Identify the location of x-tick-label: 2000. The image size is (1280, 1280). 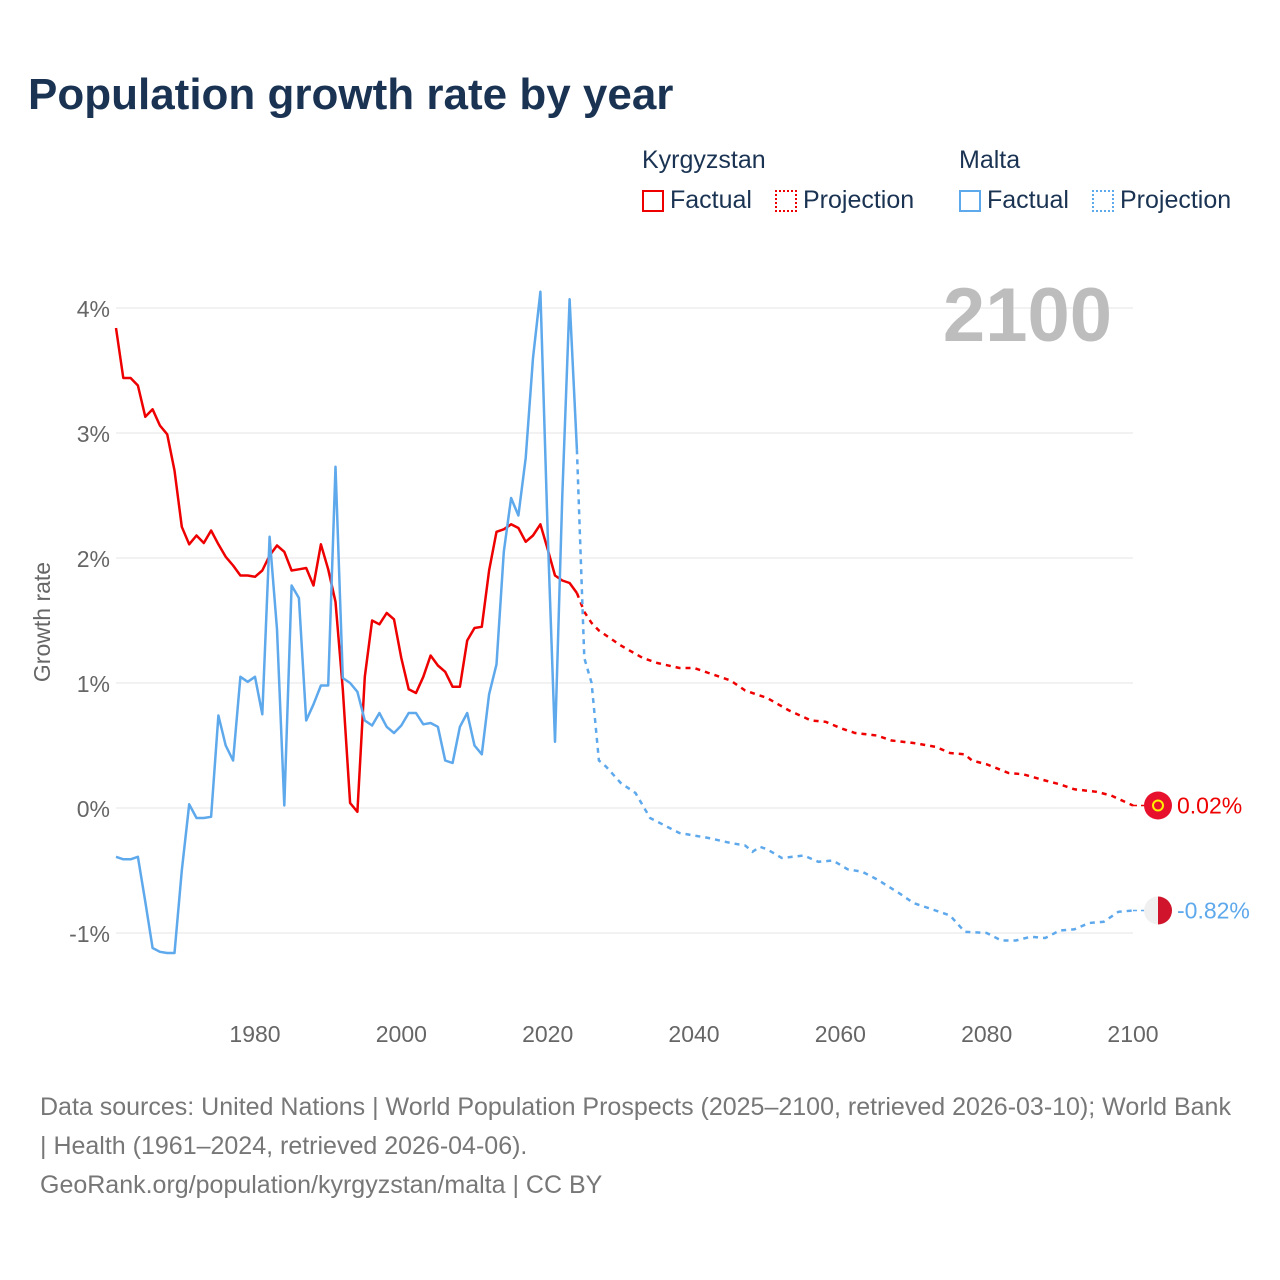
(401, 1034).